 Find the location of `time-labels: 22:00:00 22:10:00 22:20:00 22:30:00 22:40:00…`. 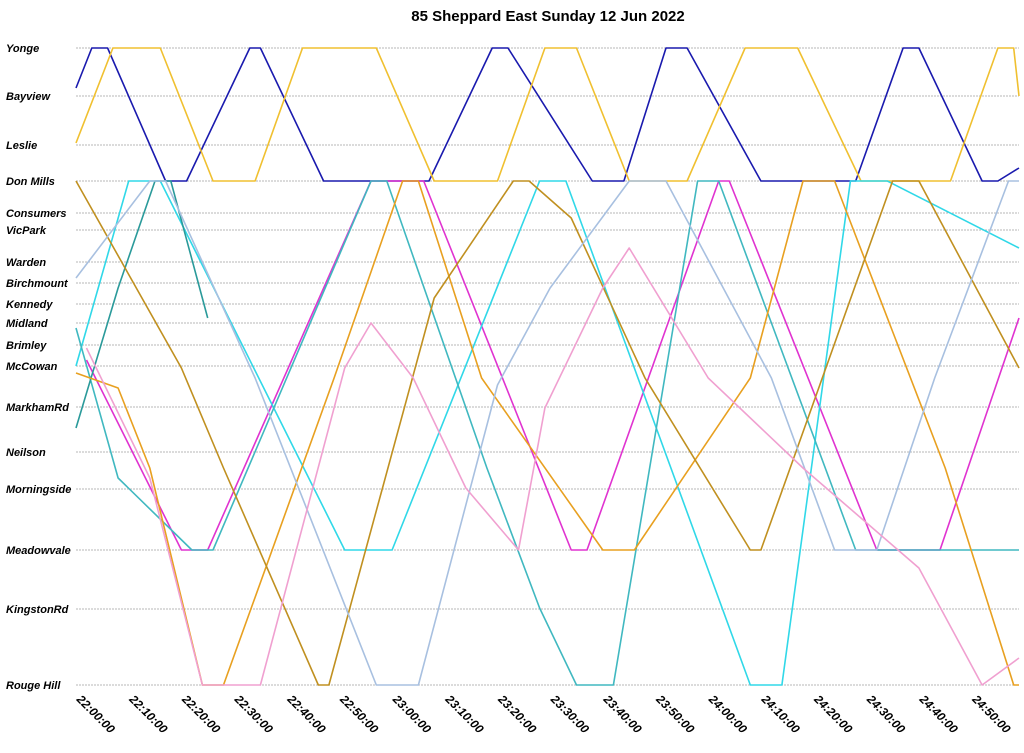

time-labels: 22:00:00 22:10:00 22:20:00 22:30:00 22:40:00… is located at coordinates (543, 714).